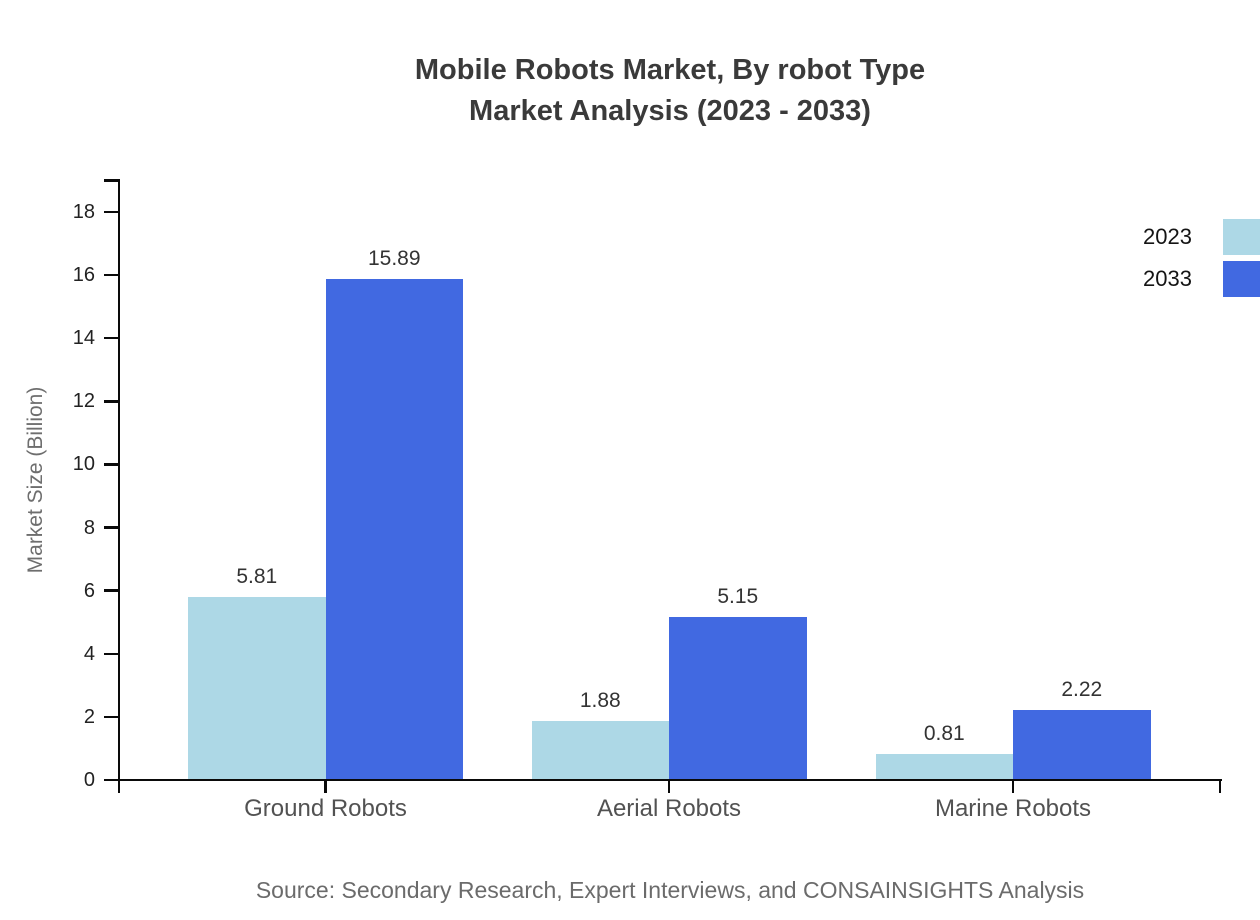 The width and height of the screenshot is (1260, 920). What do you see at coordinates (325, 808) in the screenshot?
I see `category-label-ground-robots: Ground Robots` at bounding box center [325, 808].